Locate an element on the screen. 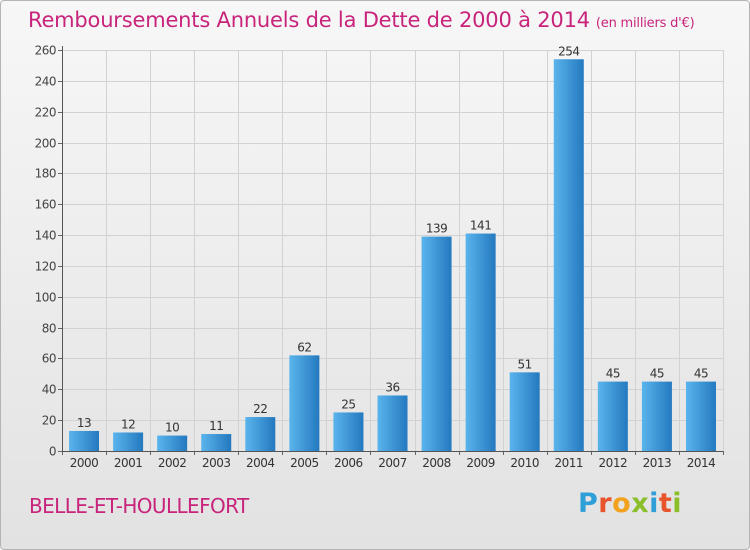 This screenshot has width=750, height=550. x-tick-label: 2002 is located at coordinates (172, 463).